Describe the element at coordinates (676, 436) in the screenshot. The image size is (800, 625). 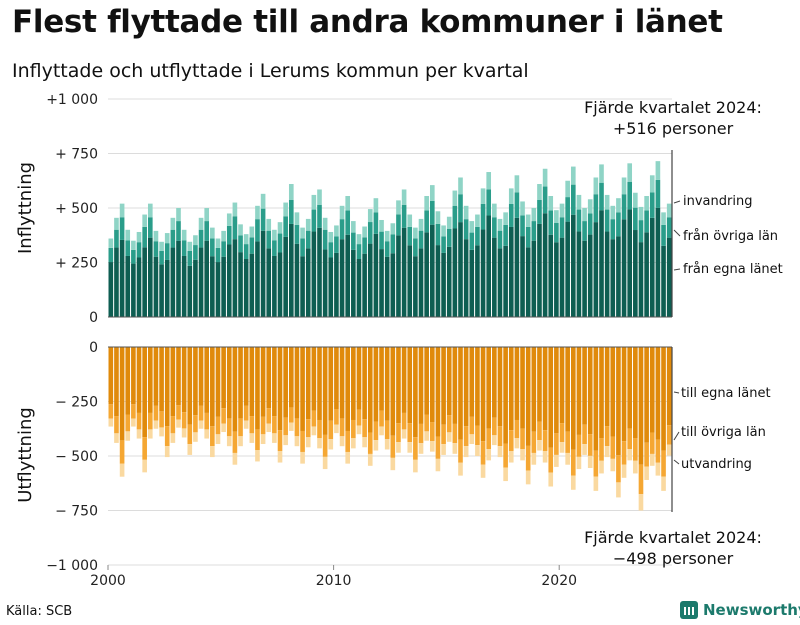
I see `pointer` at that location.